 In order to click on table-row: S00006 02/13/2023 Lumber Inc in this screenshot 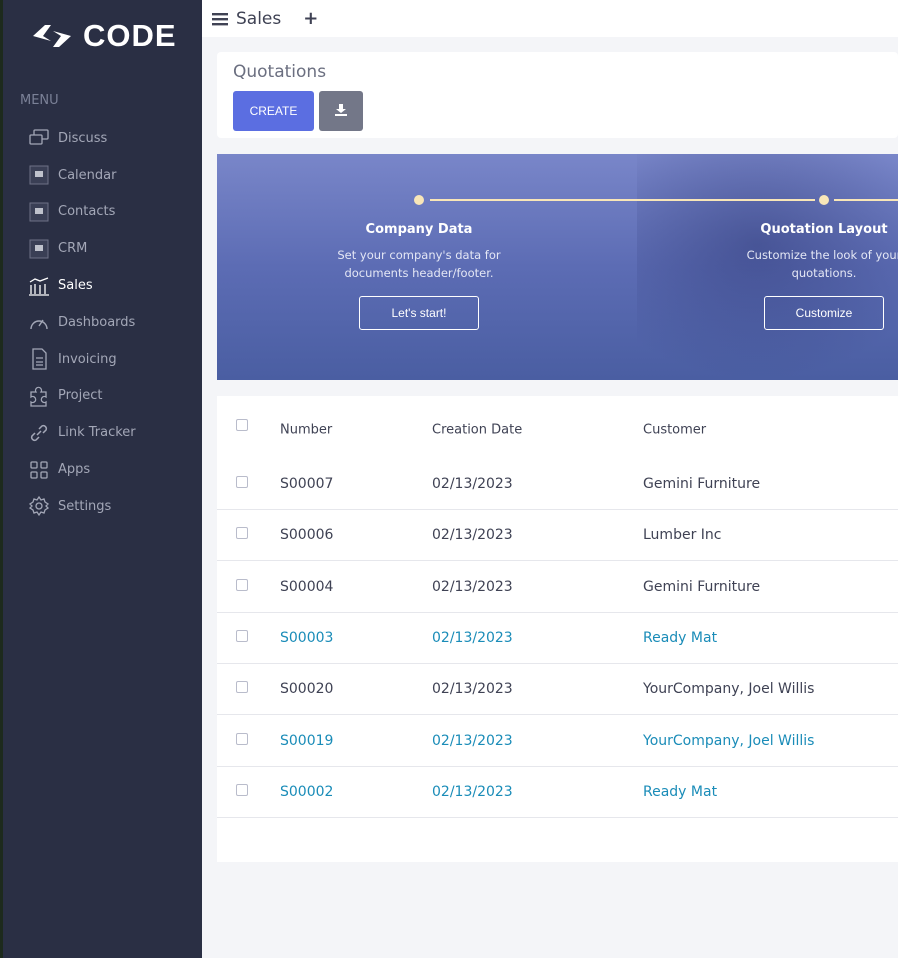, I will do `click(557, 536)`.